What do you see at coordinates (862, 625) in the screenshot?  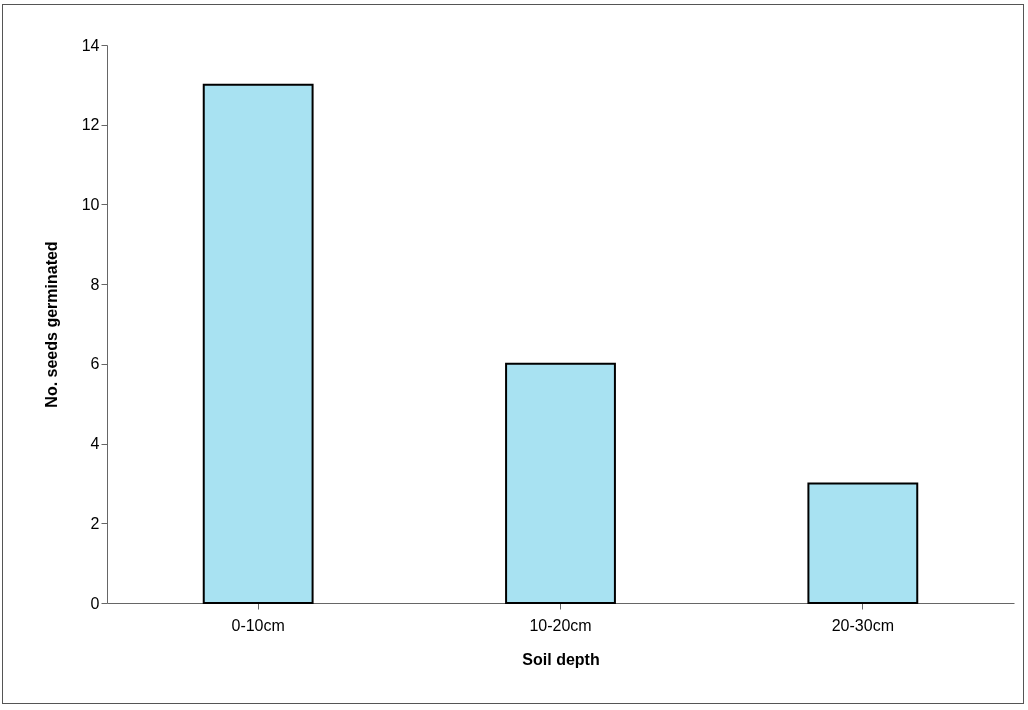 I see `x-tick-label: 20-30cm` at bounding box center [862, 625].